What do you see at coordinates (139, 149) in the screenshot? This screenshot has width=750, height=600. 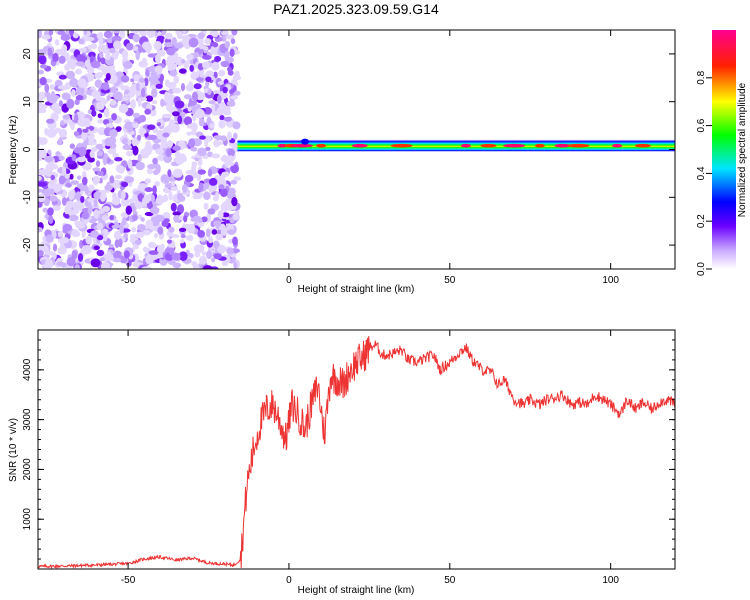 I see `noise-scatter` at bounding box center [139, 149].